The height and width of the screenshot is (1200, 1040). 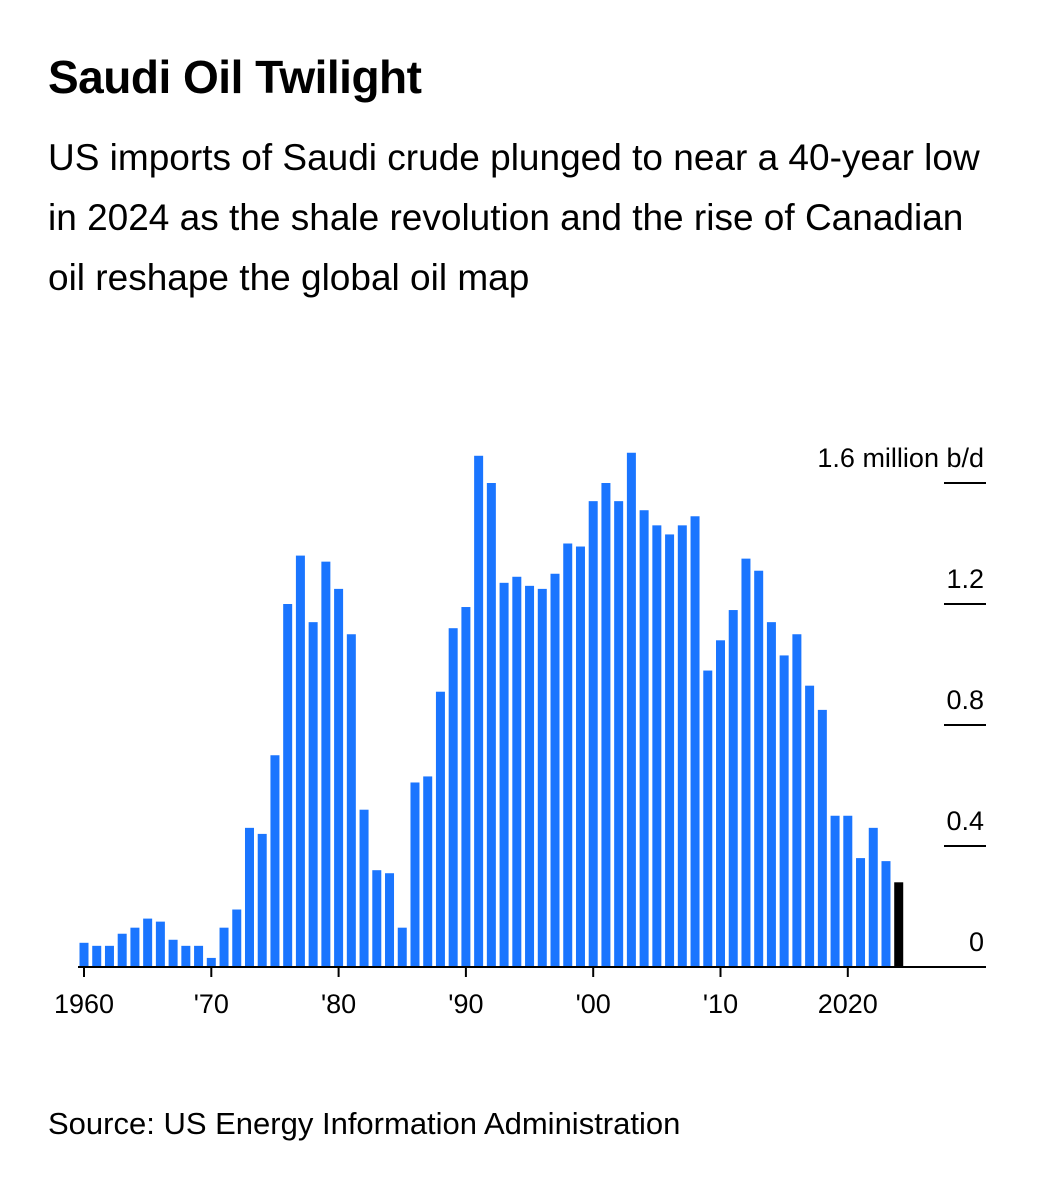 I want to click on x-tick-label: '00, so click(x=593, y=1004).